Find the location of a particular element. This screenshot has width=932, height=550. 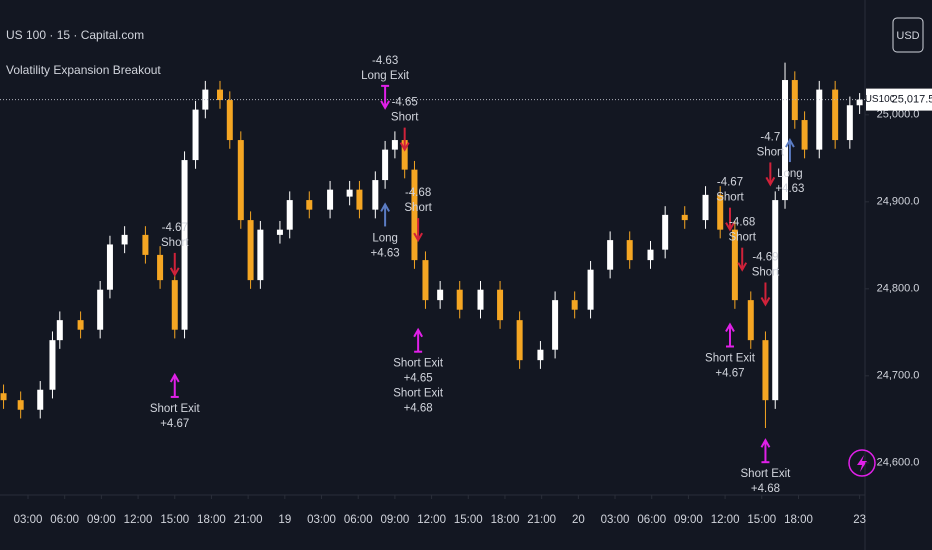

indicator-name: Volatility Expansion Breakout is located at coordinates (83, 70).